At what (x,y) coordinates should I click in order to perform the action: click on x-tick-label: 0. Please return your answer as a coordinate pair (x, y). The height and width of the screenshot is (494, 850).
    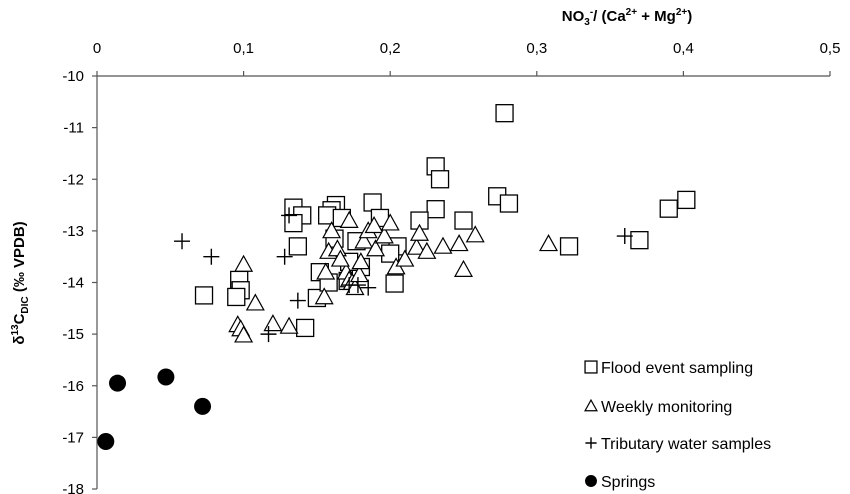
    Looking at the image, I should click on (97, 48).